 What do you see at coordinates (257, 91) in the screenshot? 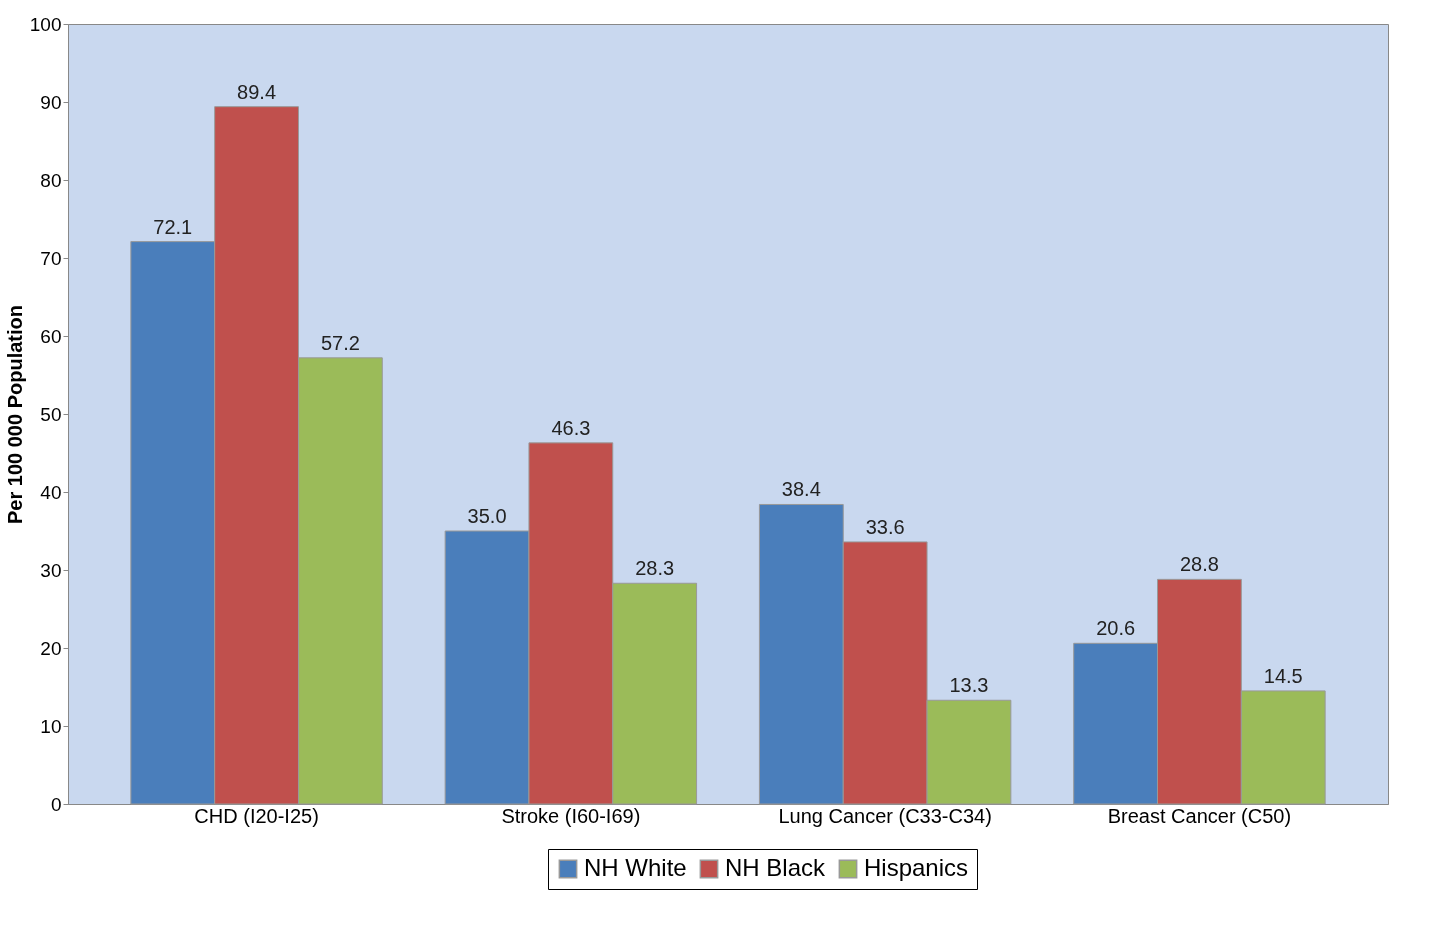
I see `data-label: 89.4` at bounding box center [257, 91].